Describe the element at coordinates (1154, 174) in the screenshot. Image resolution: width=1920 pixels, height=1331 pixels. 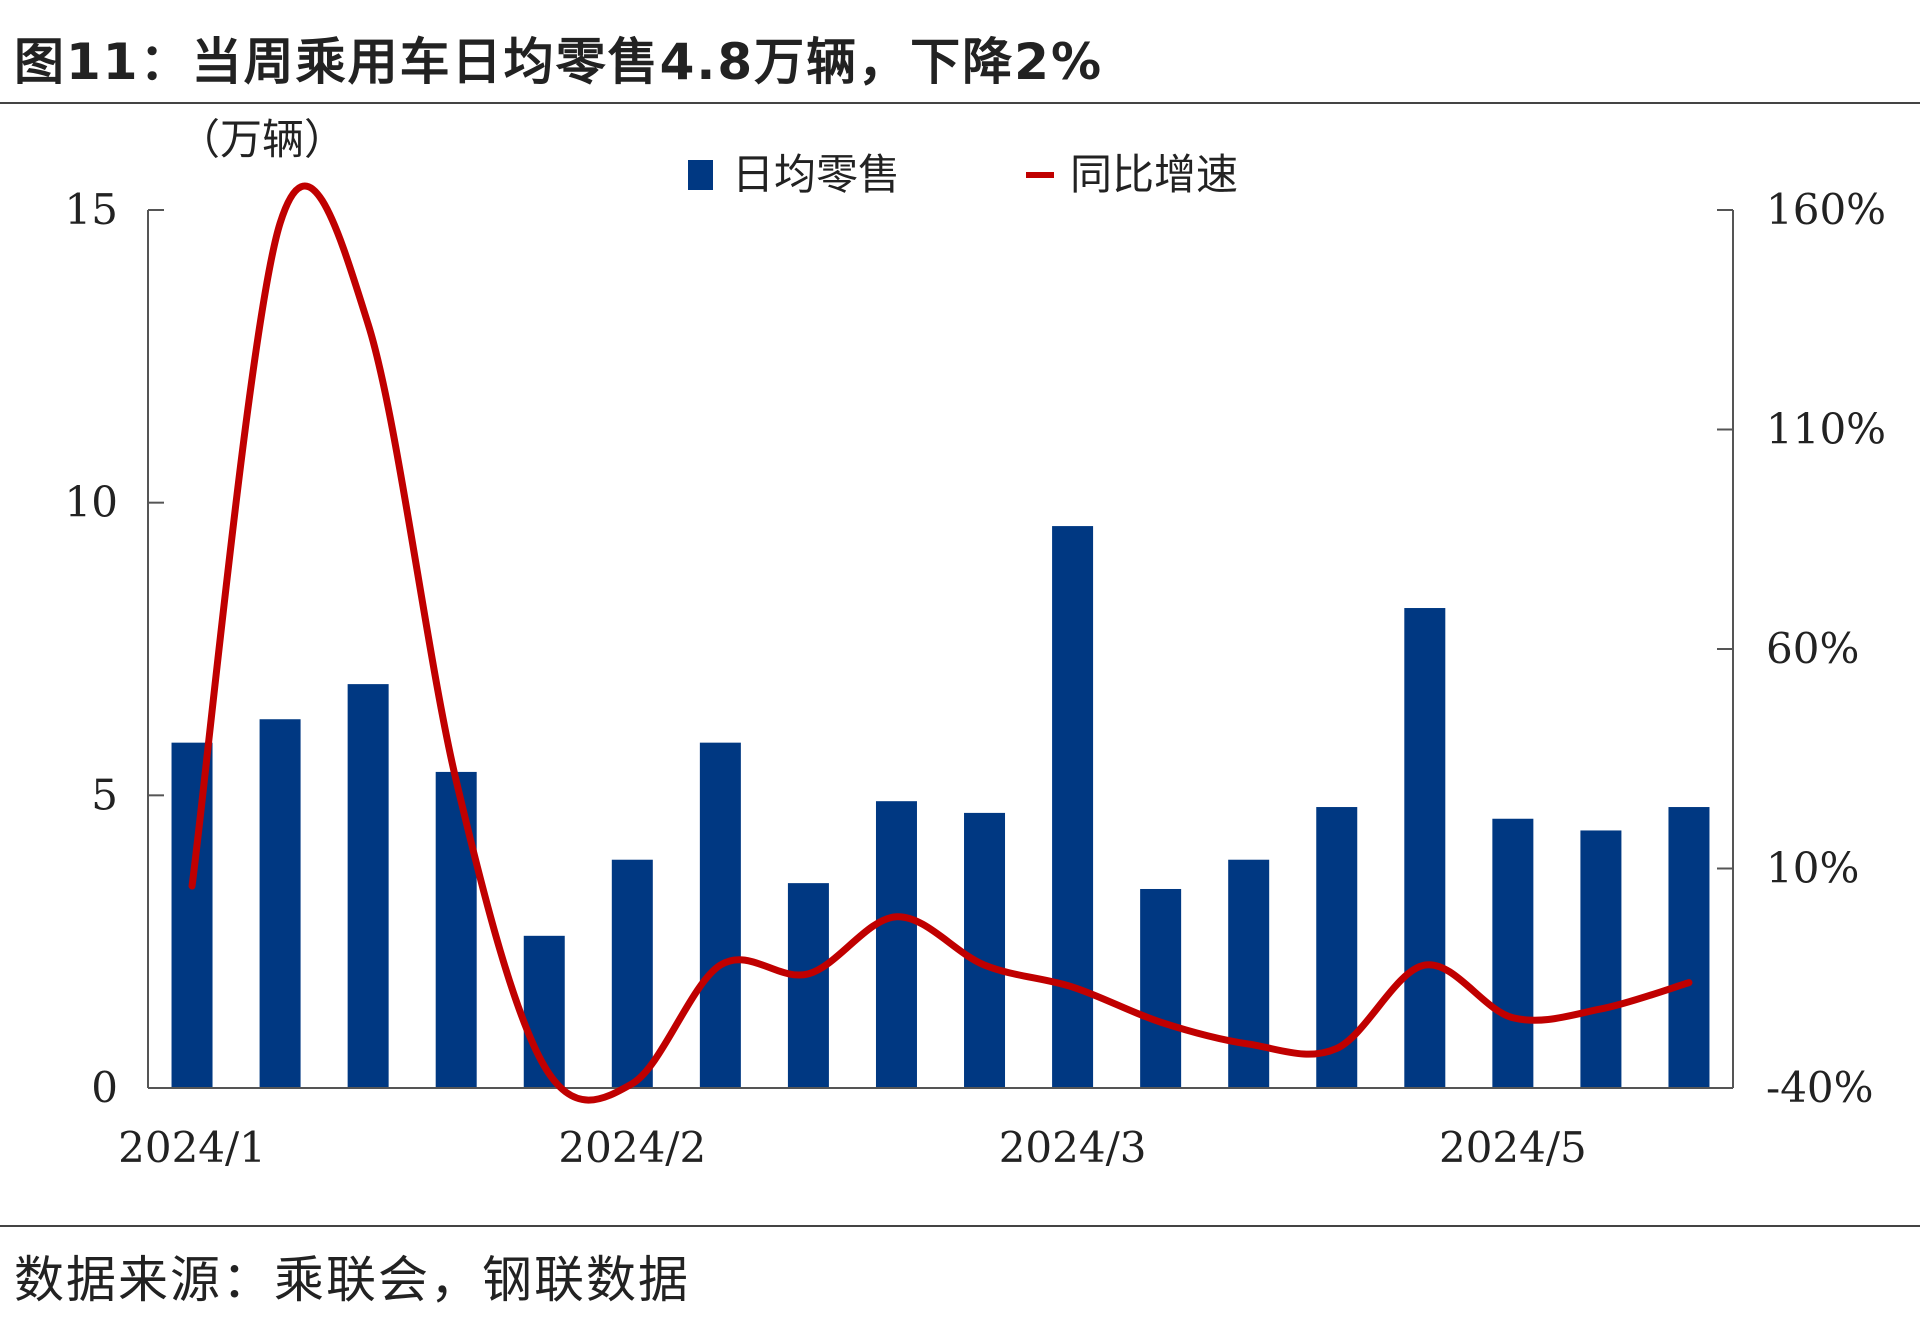
I see `legend-line-label: 同比增速` at that location.